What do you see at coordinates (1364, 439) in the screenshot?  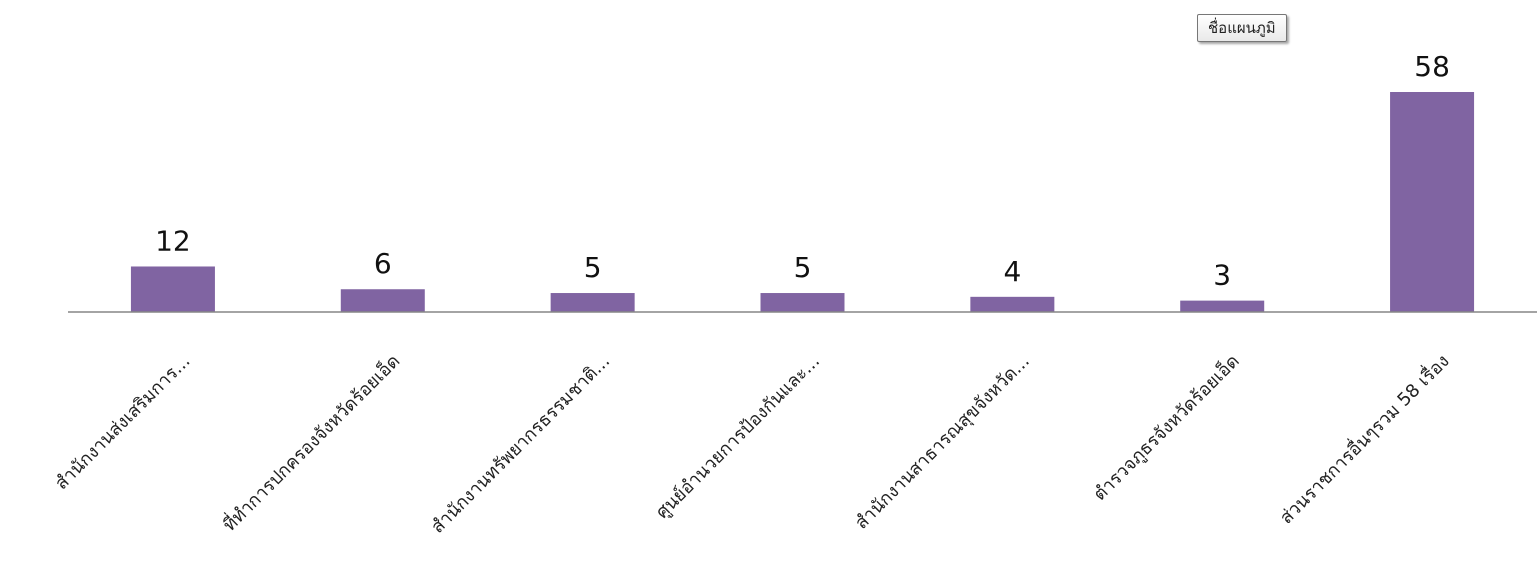 I see `category-label: ส่วนราชการอื่นๆรวม 58 เรื่อง` at bounding box center [1364, 439].